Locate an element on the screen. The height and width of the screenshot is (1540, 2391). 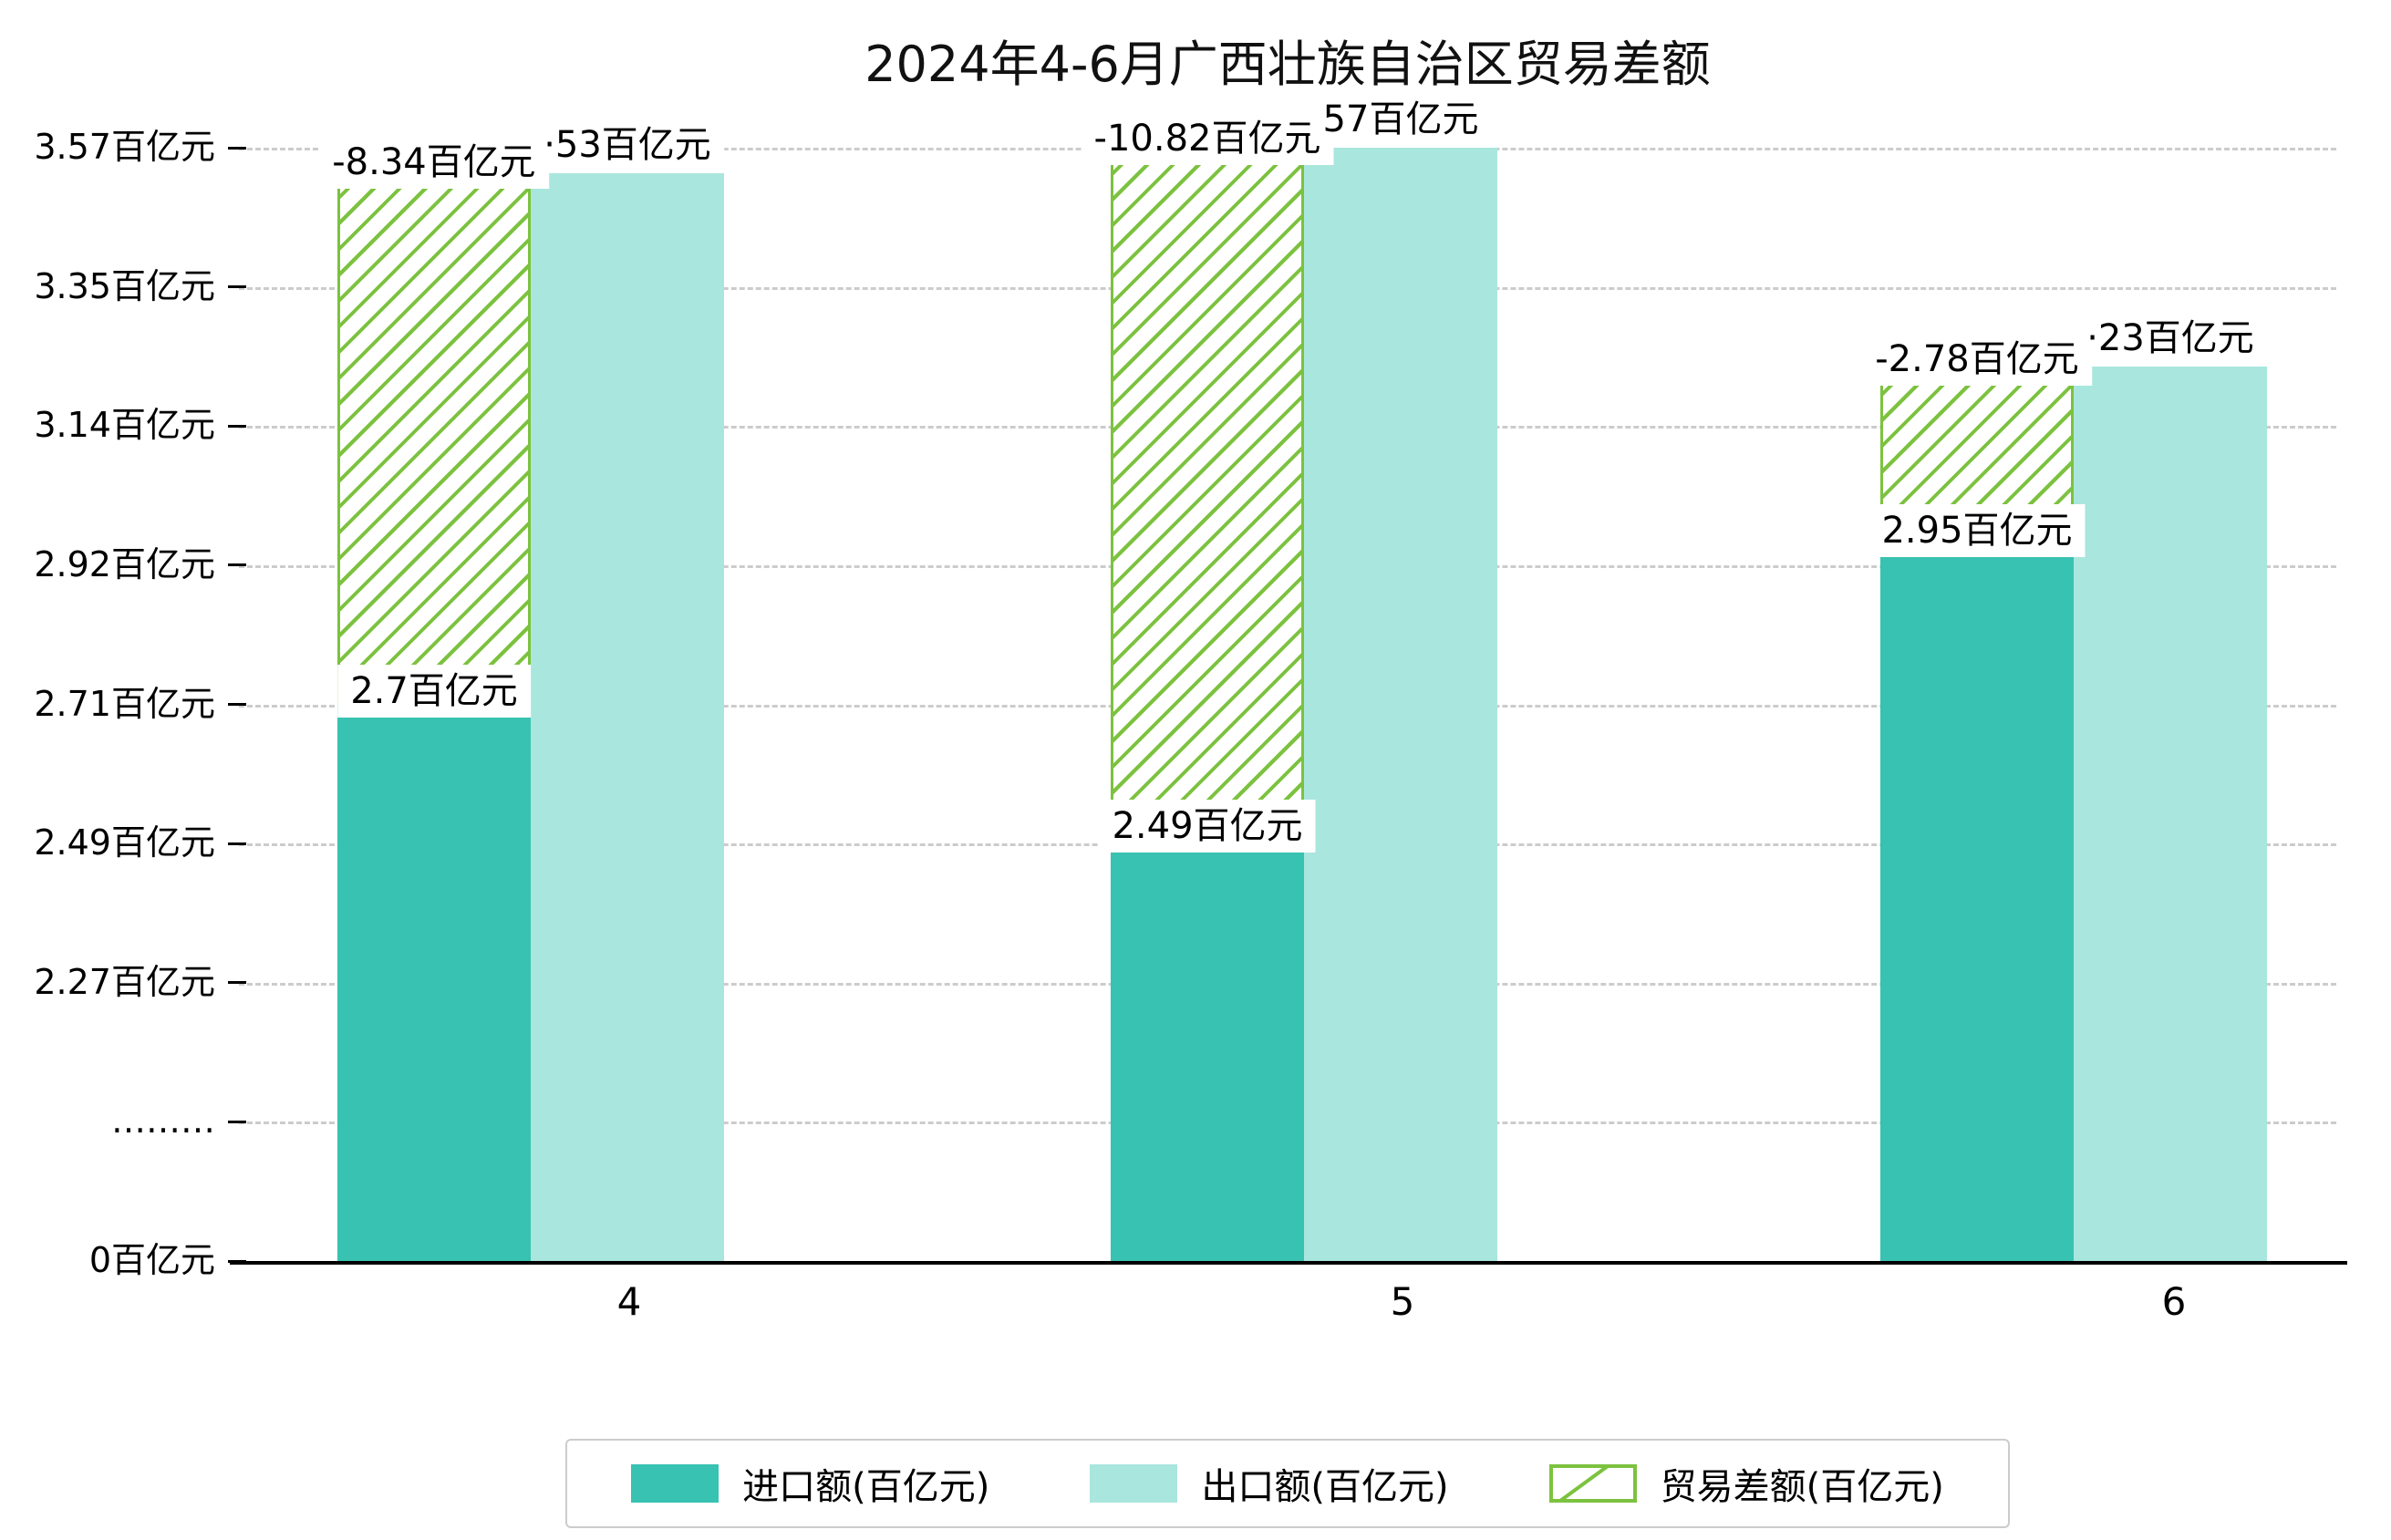
diff-hatch-swatch-icon is located at coordinates (1592, 1483).